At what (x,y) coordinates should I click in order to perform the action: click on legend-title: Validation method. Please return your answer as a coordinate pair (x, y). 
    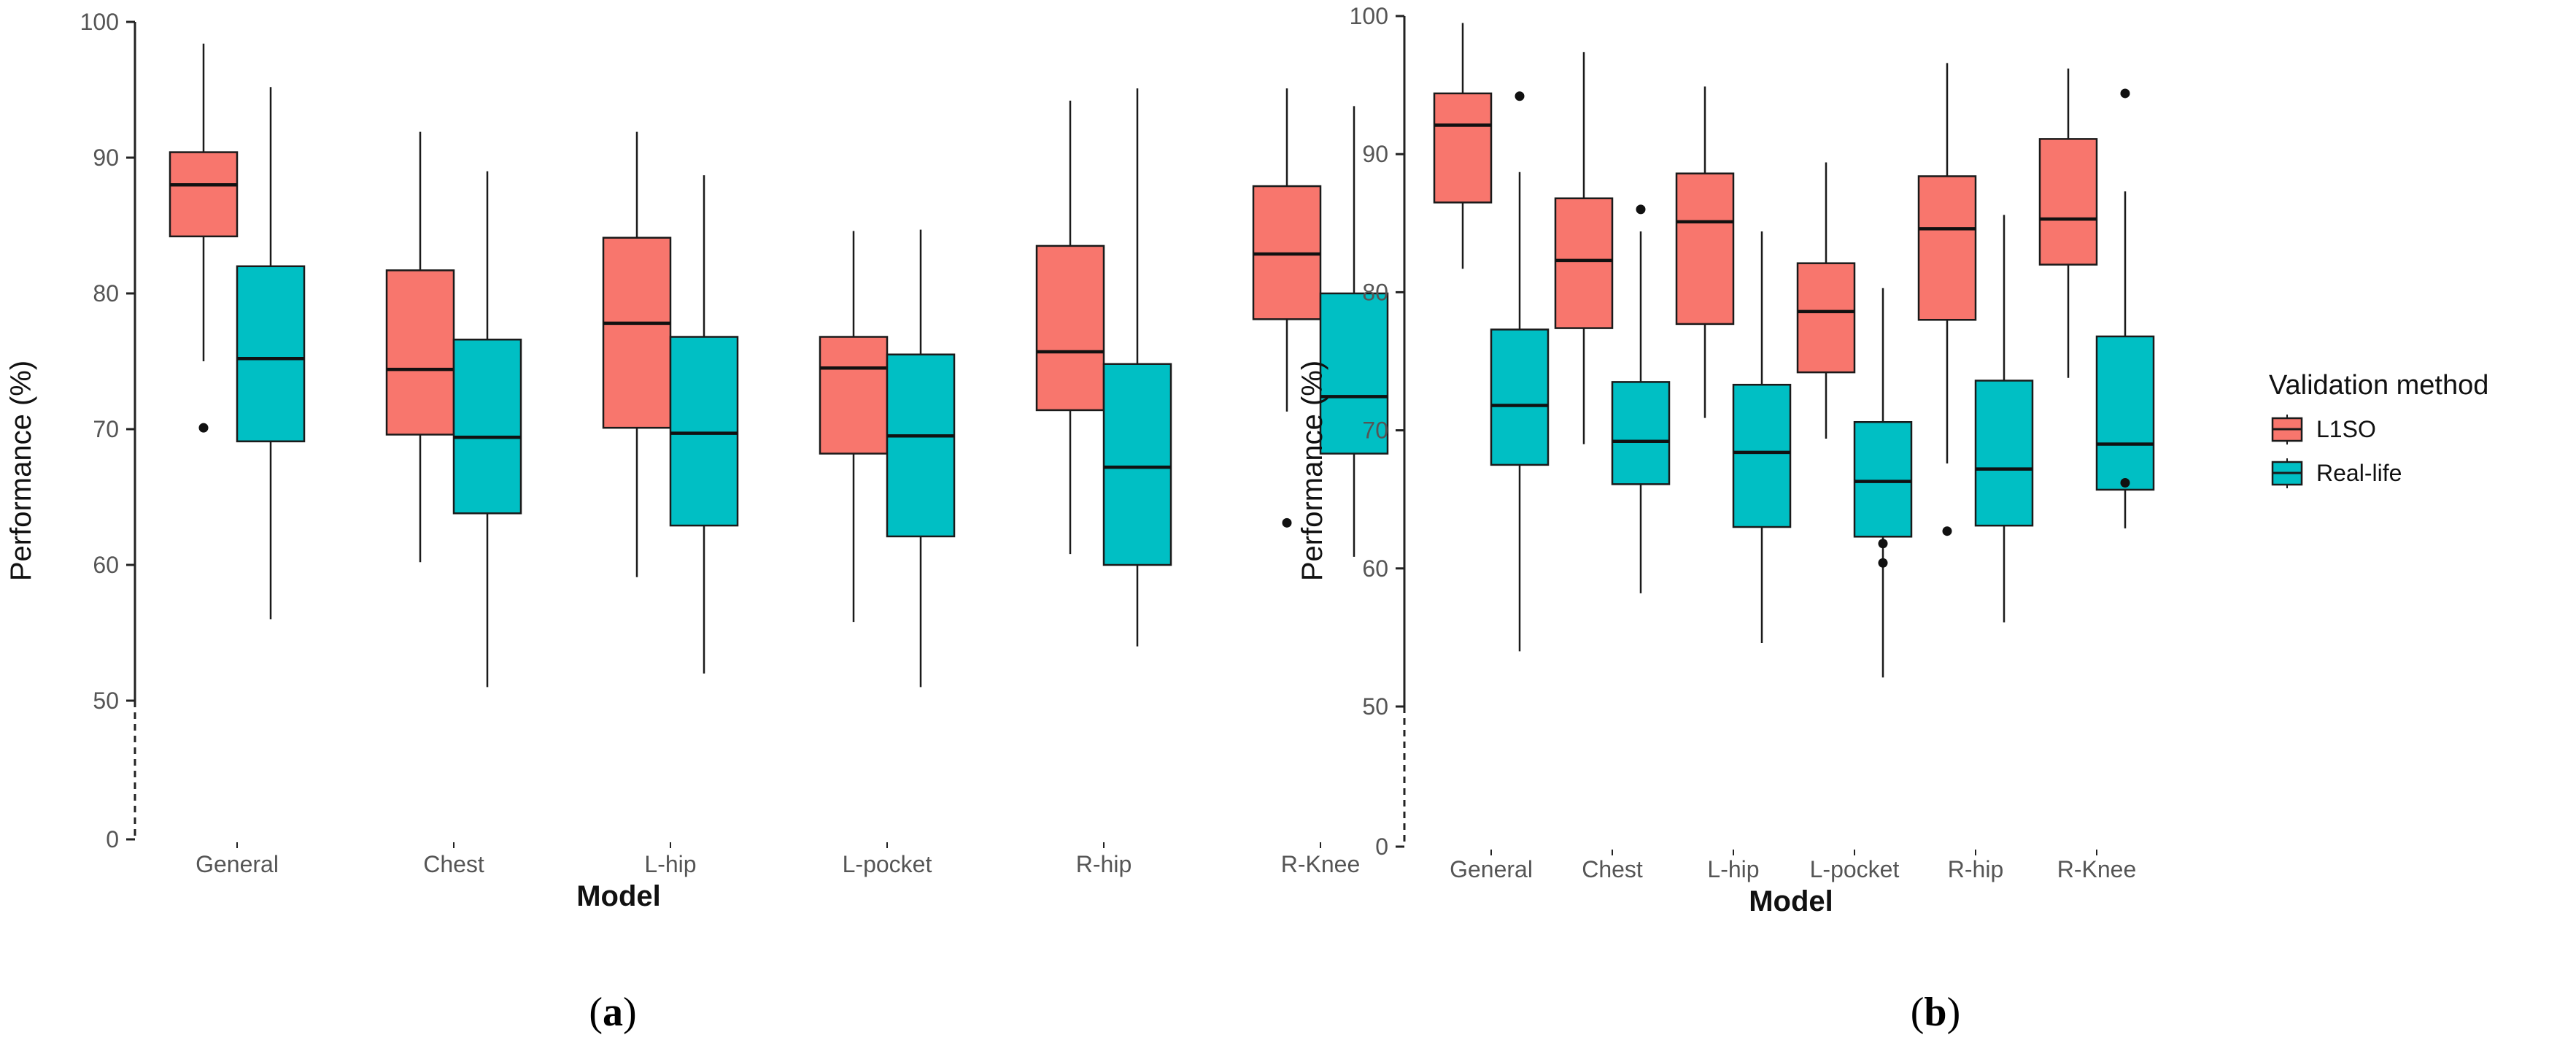
    Looking at the image, I should click on (2378, 385).